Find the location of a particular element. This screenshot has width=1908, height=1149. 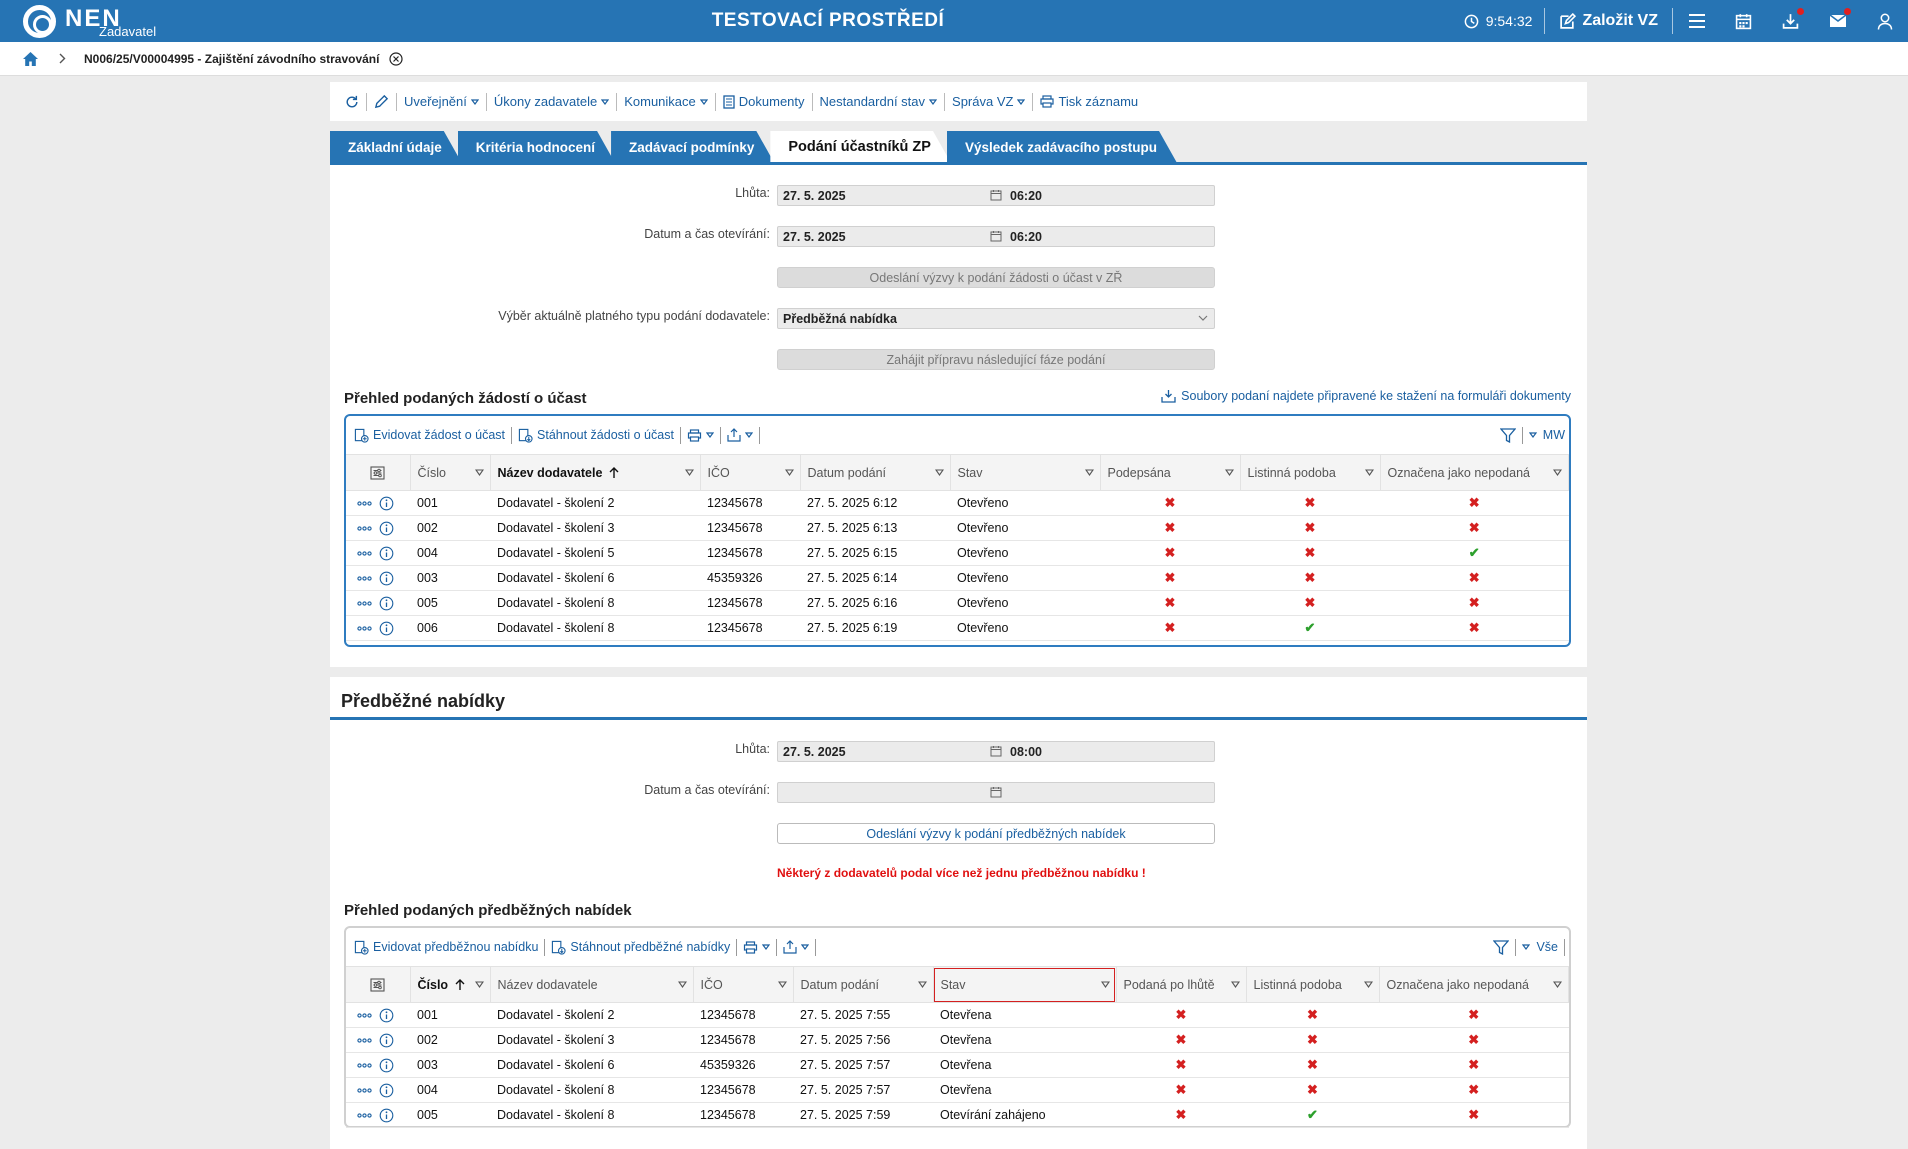

edit-button is located at coordinates (381, 101).